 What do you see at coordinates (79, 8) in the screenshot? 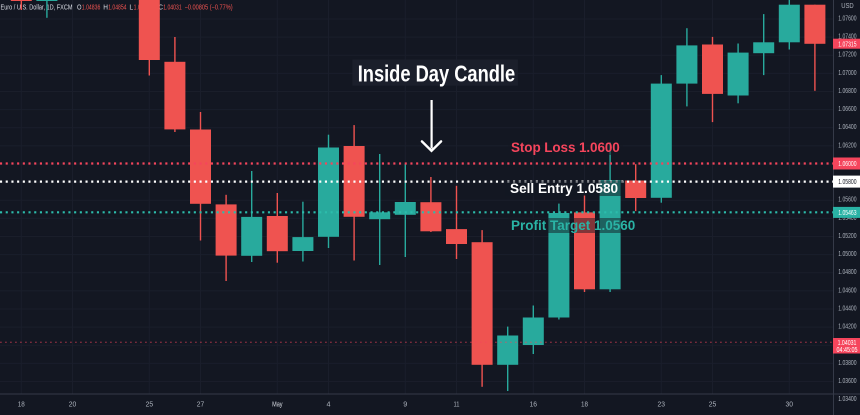
I see `svg-text: O` at bounding box center [79, 8].